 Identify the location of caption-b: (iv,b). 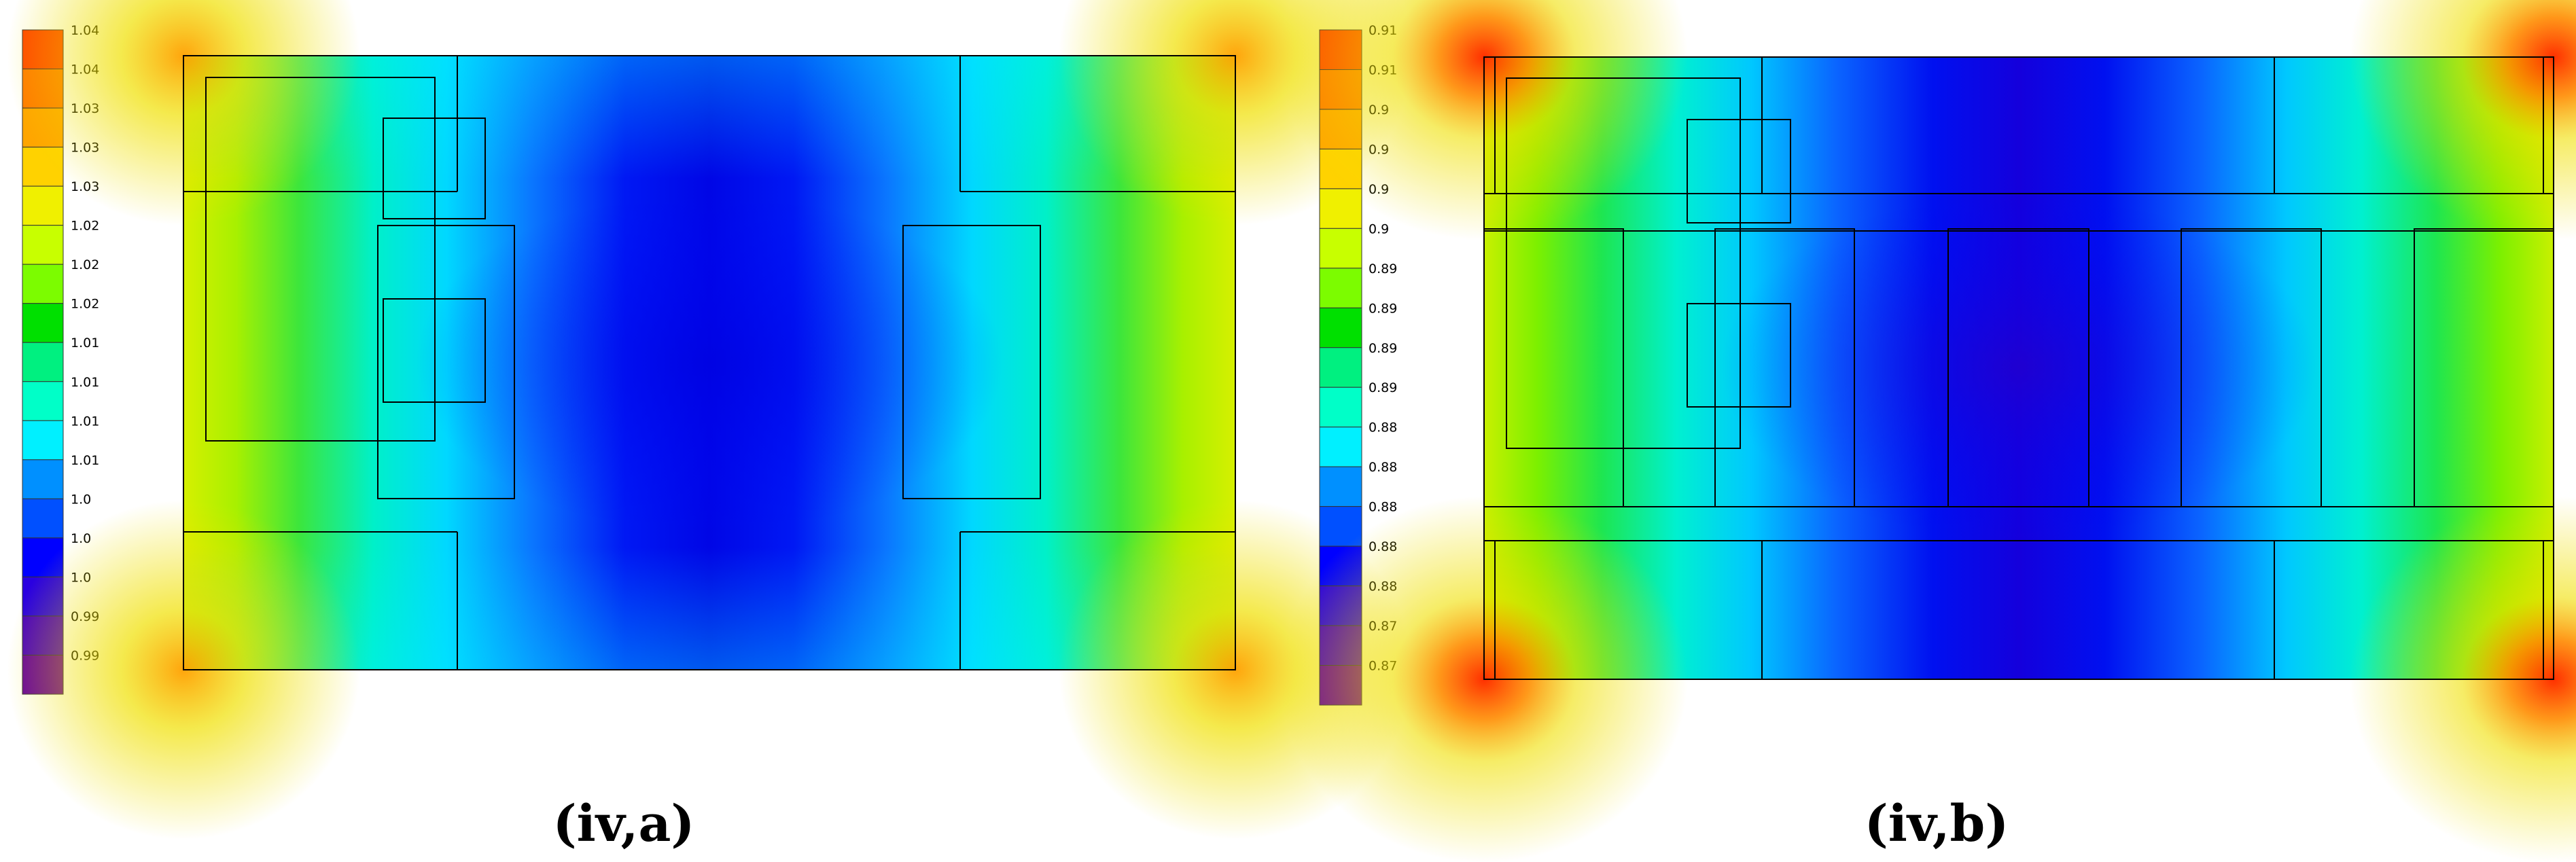
(1937, 824).